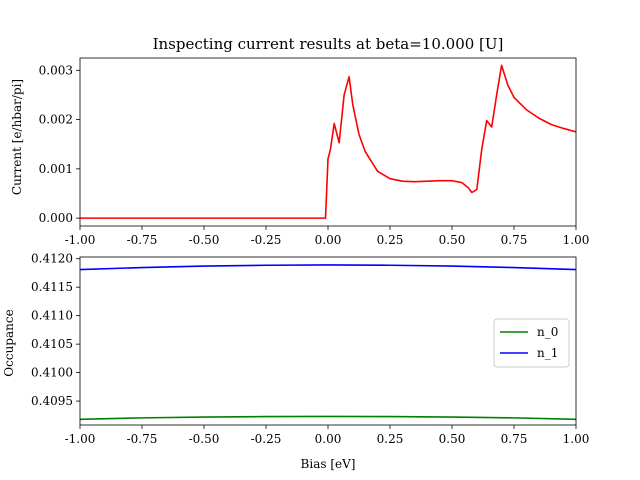  What do you see at coordinates (56, 70) in the screenshot?
I see `y-tick-label: 0.003` at bounding box center [56, 70].